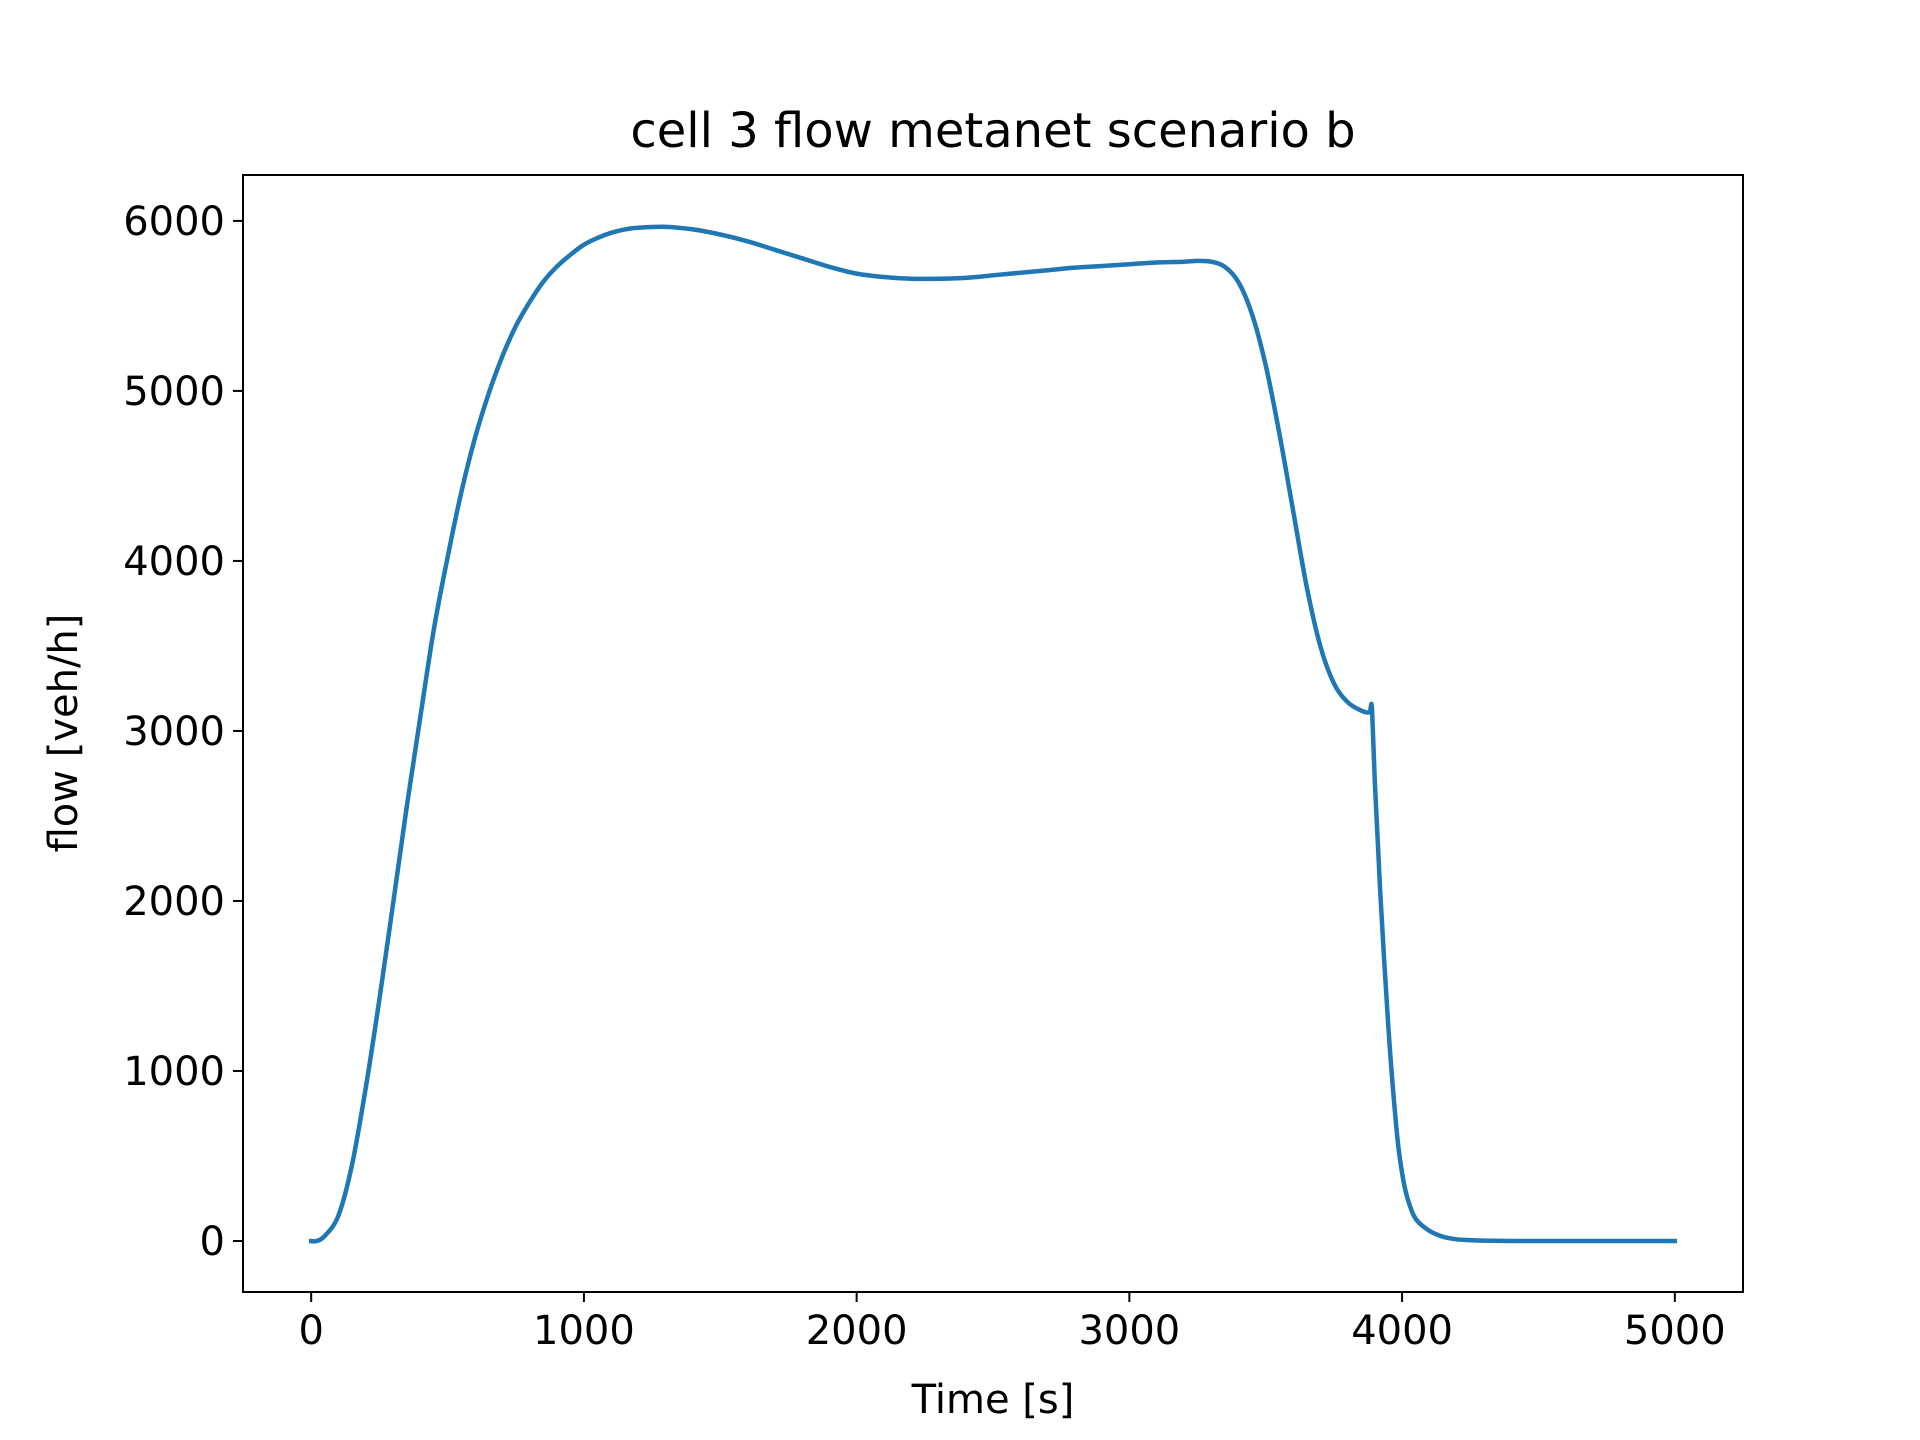 Image resolution: width=1920 pixels, height=1440 pixels. What do you see at coordinates (993, 1400) in the screenshot?
I see `x-axis-label: Time [s]` at bounding box center [993, 1400].